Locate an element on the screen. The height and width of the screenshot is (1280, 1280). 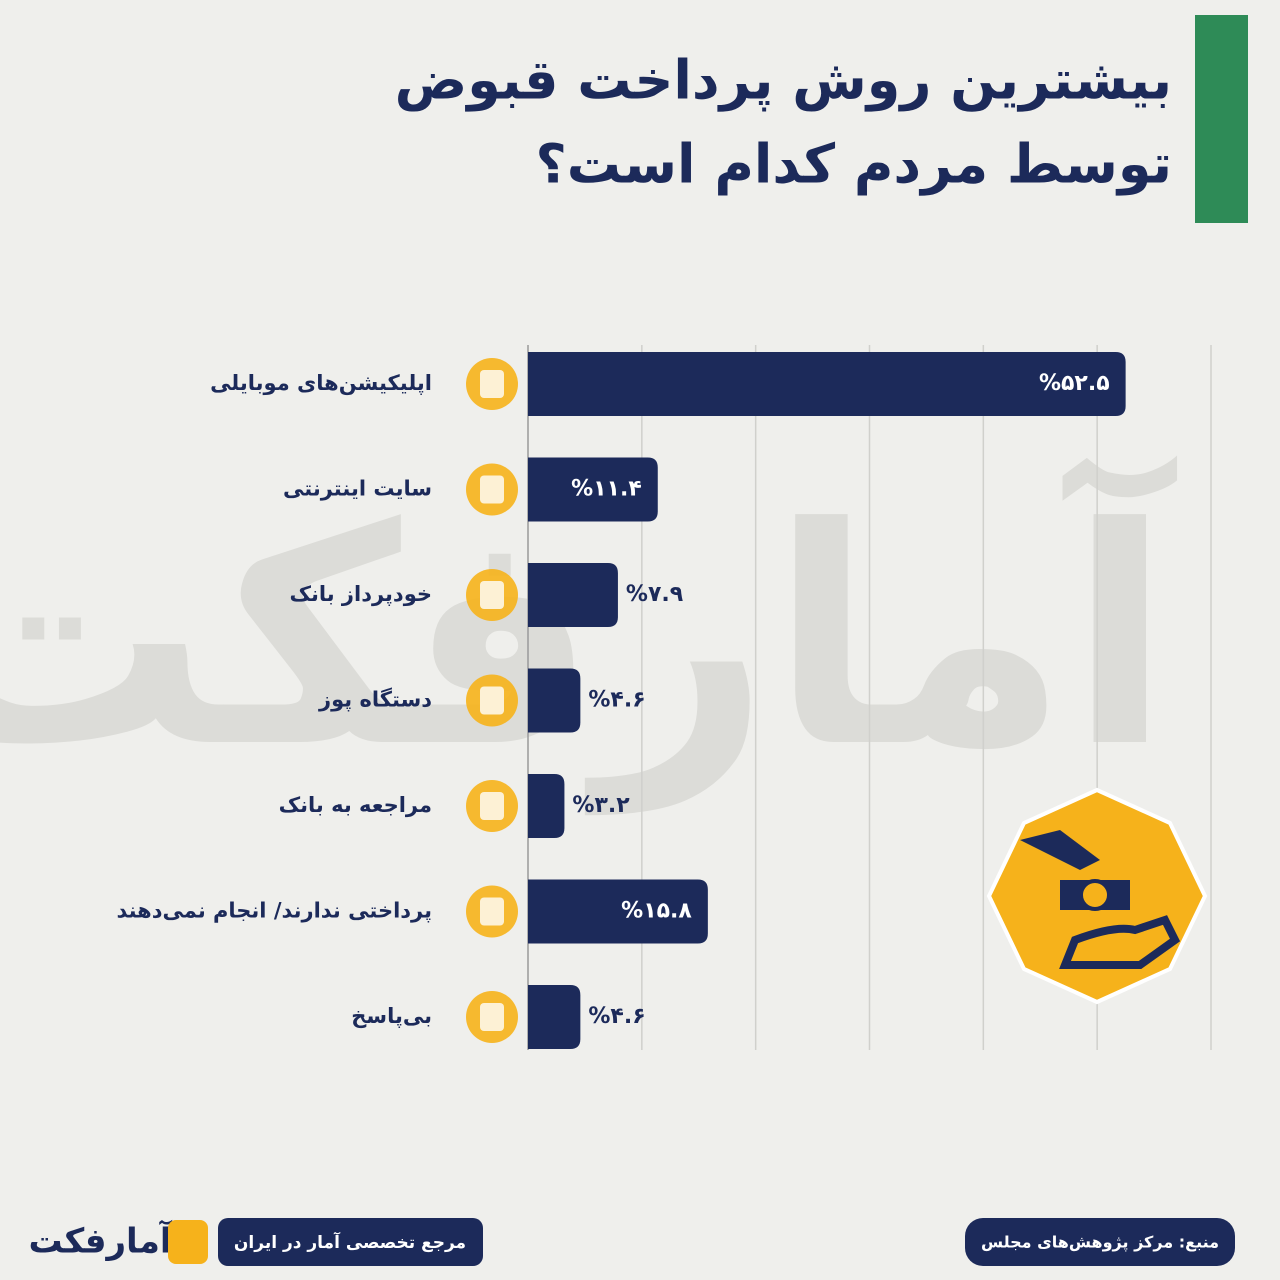
brand-mark is located at coordinates (188, 1242).